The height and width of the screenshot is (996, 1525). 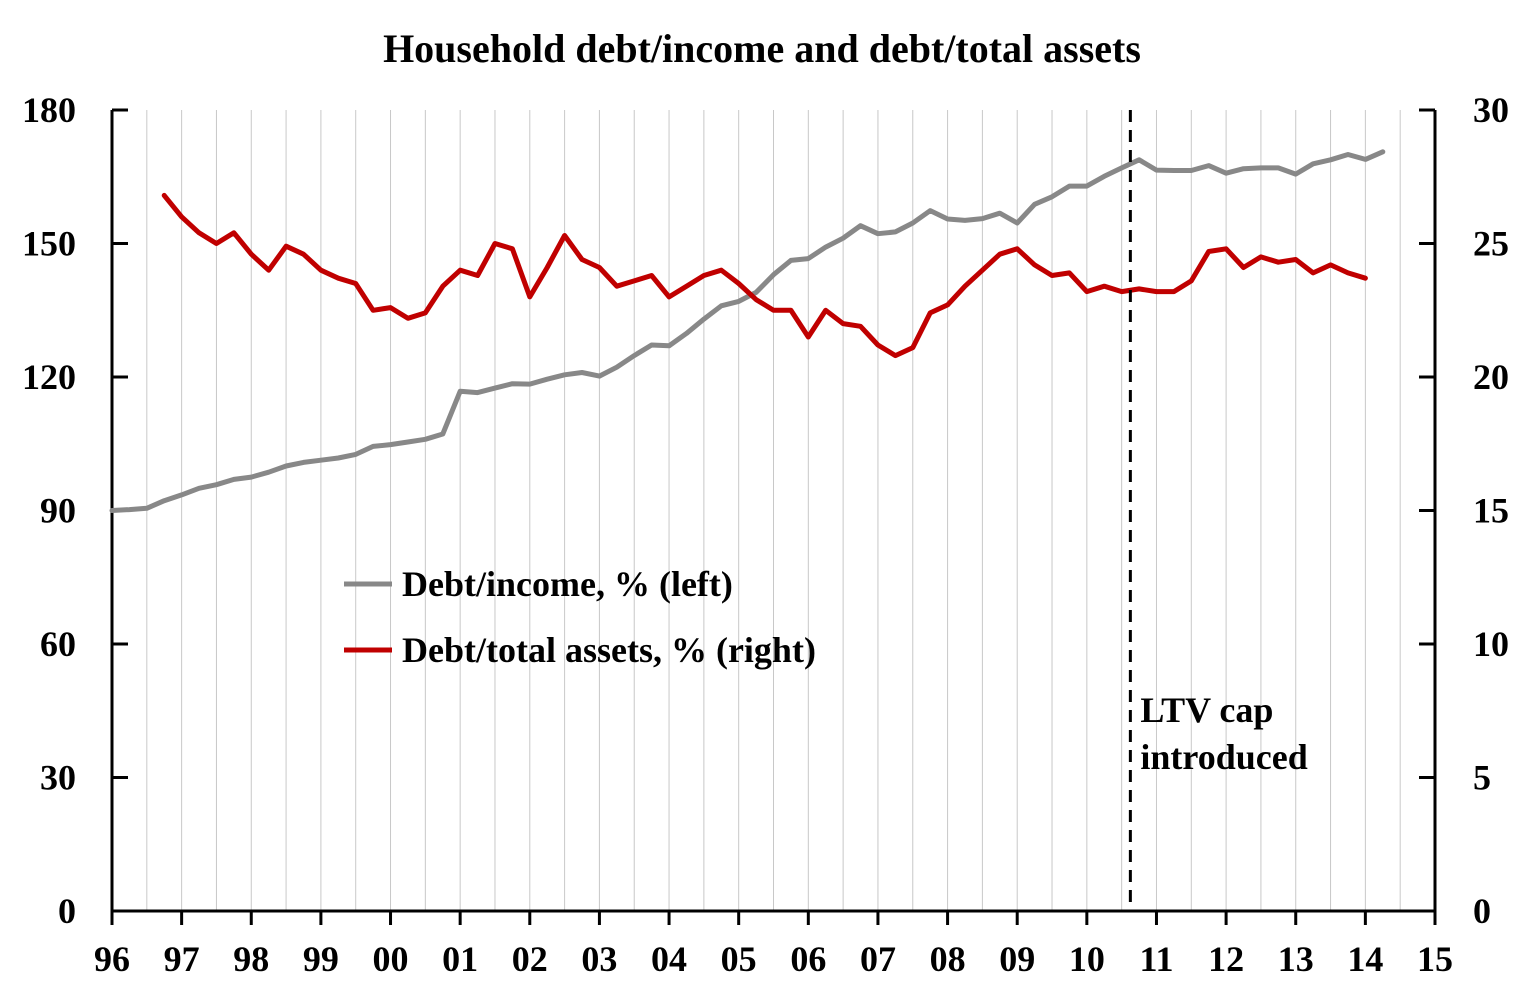 I want to click on x-tick-label: 12, so click(x=1226, y=959).